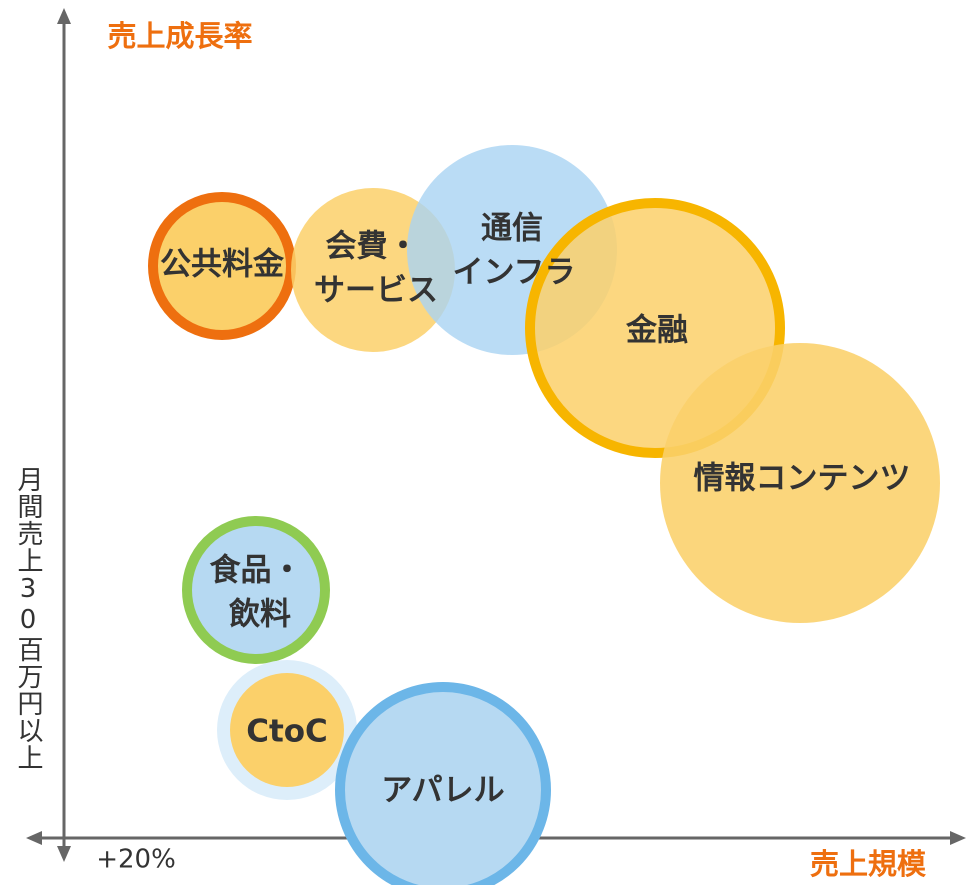 This screenshot has width=968, height=885. Describe the element at coordinates (802, 479) in the screenshot. I see `node-label: 情報コンテンツ` at that location.